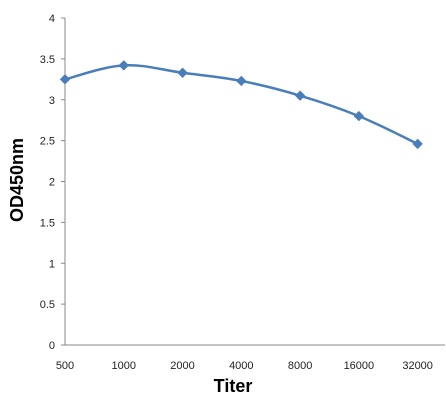  I want to click on x-tick-label: 2000, so click(182, 366).